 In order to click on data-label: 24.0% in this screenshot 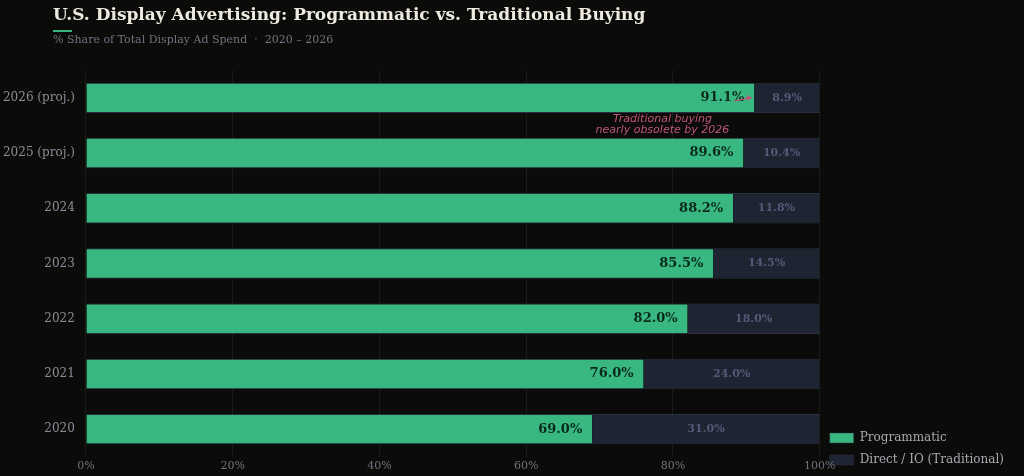, I will do `click(732, 373)`.